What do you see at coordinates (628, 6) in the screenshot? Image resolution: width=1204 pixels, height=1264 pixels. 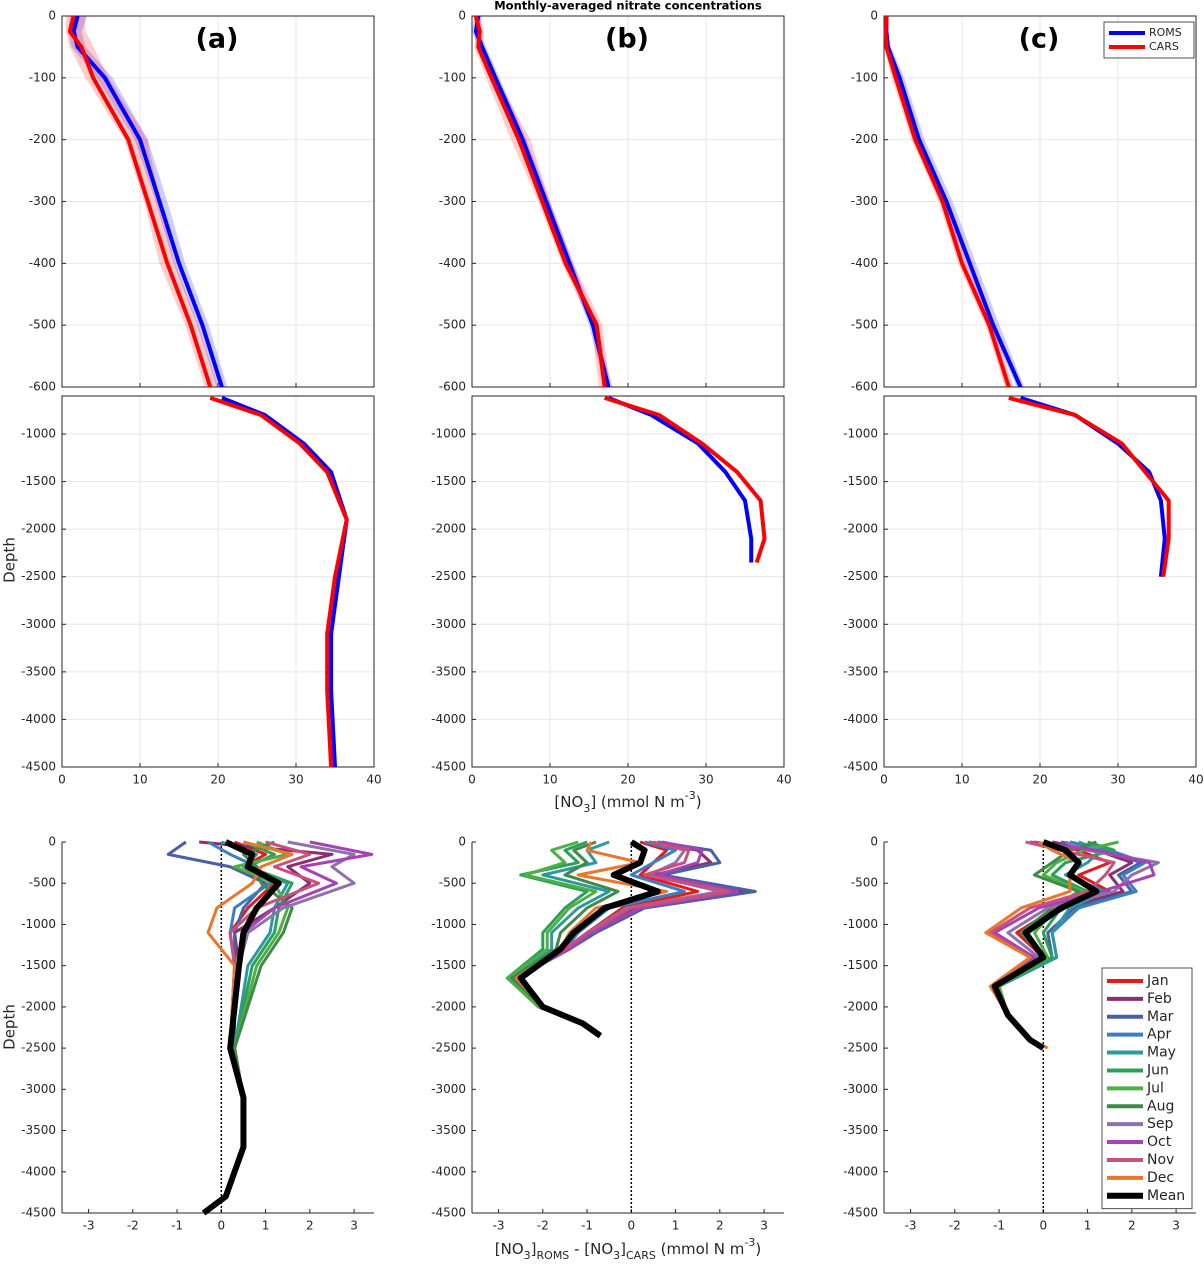 I see `chart-title: Monthly-averaged nitrate concentrations` at bounding box center [628, 6].